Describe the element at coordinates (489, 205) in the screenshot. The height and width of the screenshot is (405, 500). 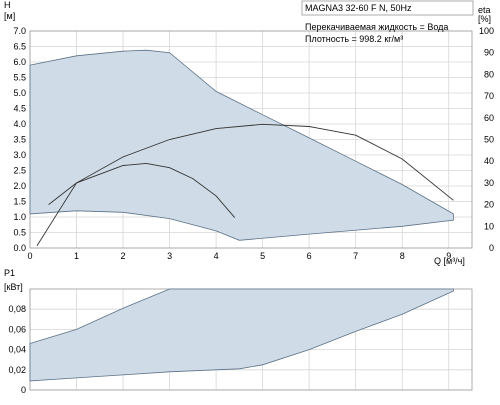
I see `y-tick-label-right: 20` at that location.